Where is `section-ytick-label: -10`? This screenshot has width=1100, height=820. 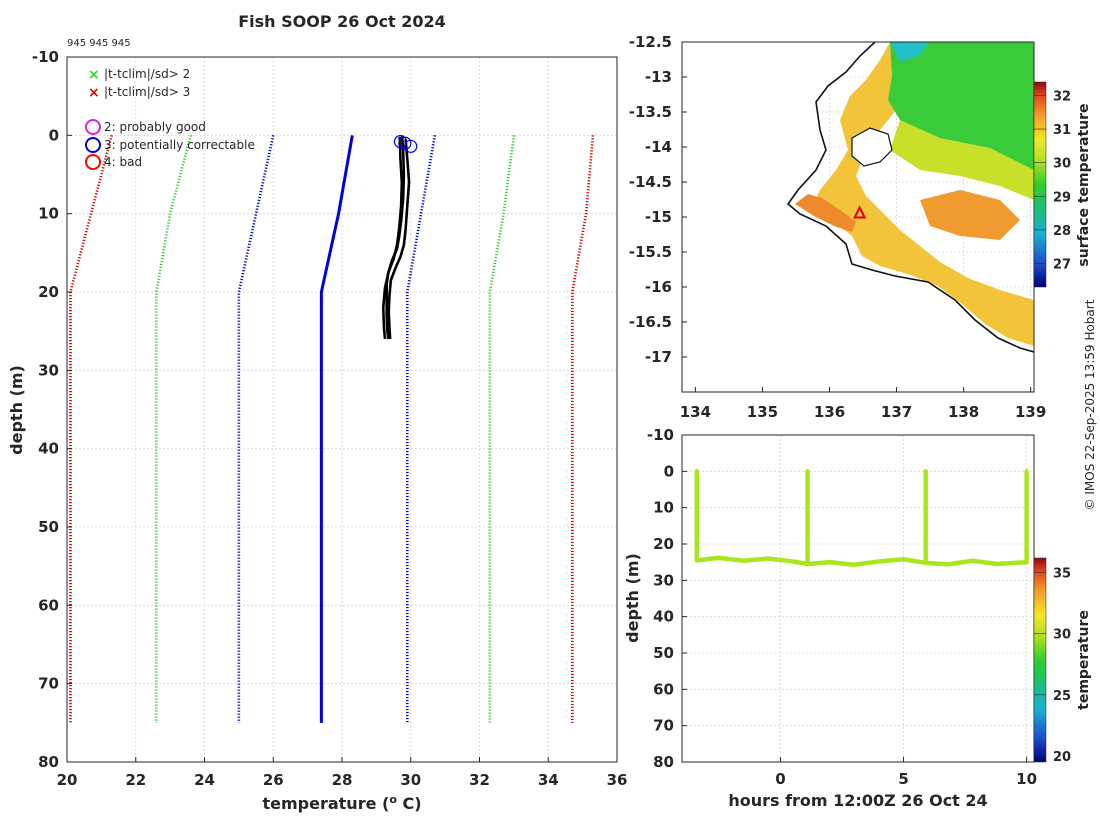 section-ytick-label: -10 is located at coordinates (660, 435).